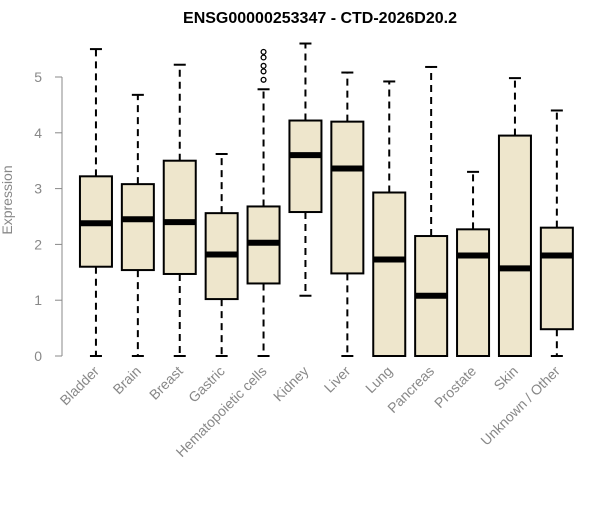 This screenshot has height=505, width=600. Describe the element at coordinates (95, 202) in the screenshot. I see `box-bladder` at that location.